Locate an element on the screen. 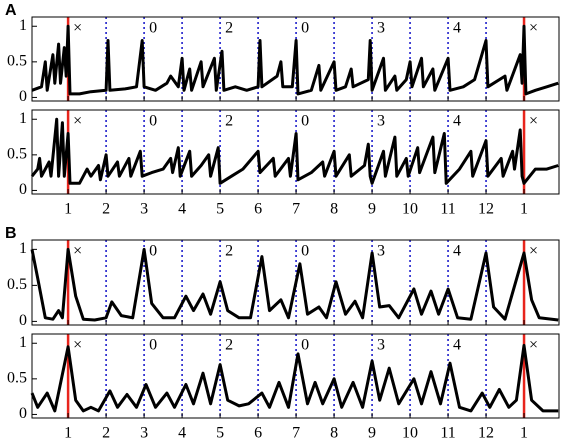 This screenshot has width=561, height=443. panel-label: B is located at coordinates (11, 233).